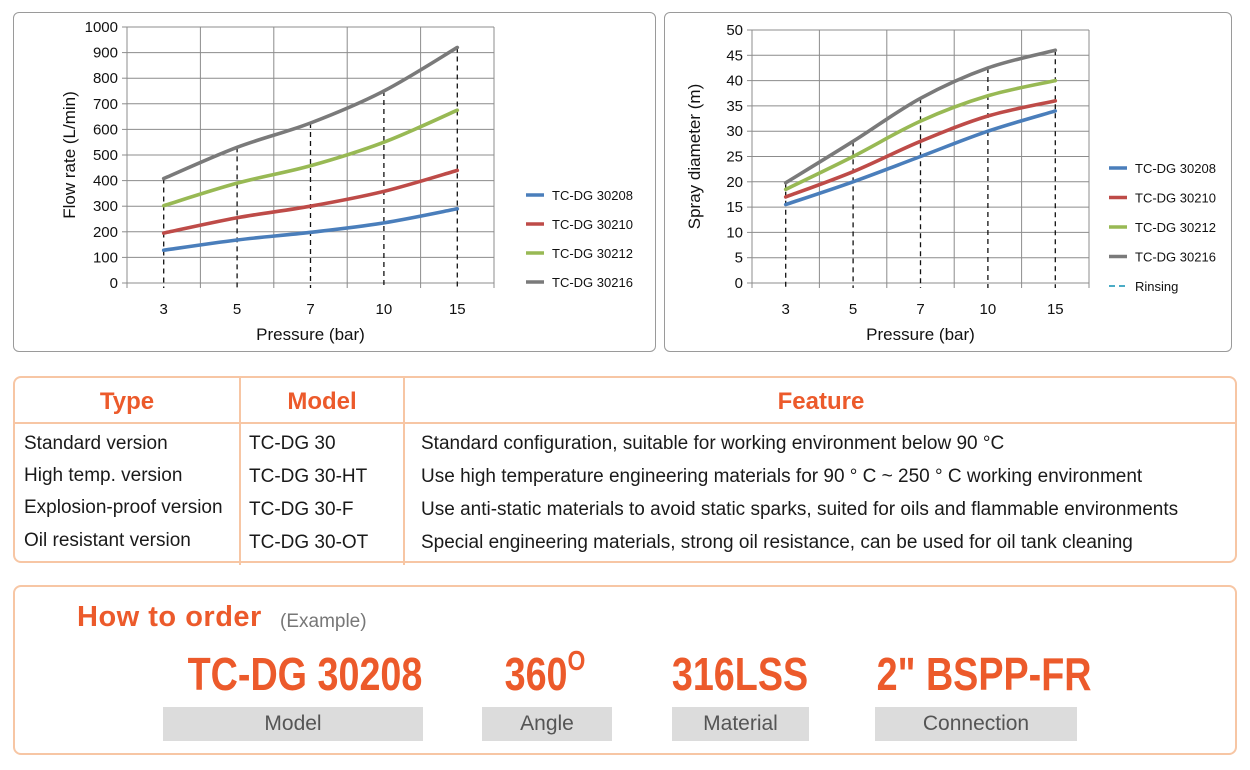 This screenshot has width=1250, height=770. What do you see at coordinates (101, 27) in the screenshot?
I see `y-tick-label: 1000` at bounding box center [101, 27].